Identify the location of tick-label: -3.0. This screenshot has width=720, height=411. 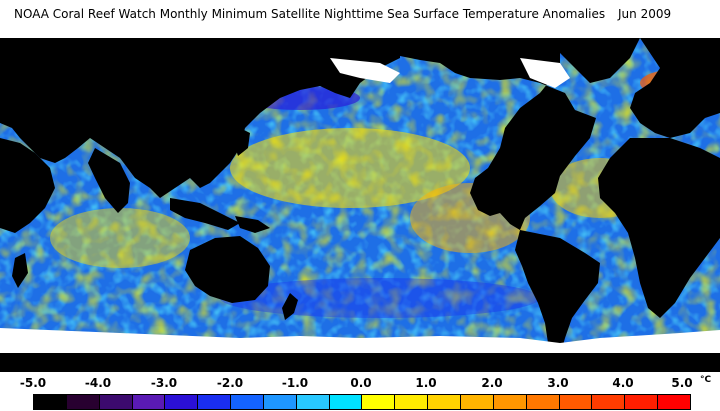
(164, 383).